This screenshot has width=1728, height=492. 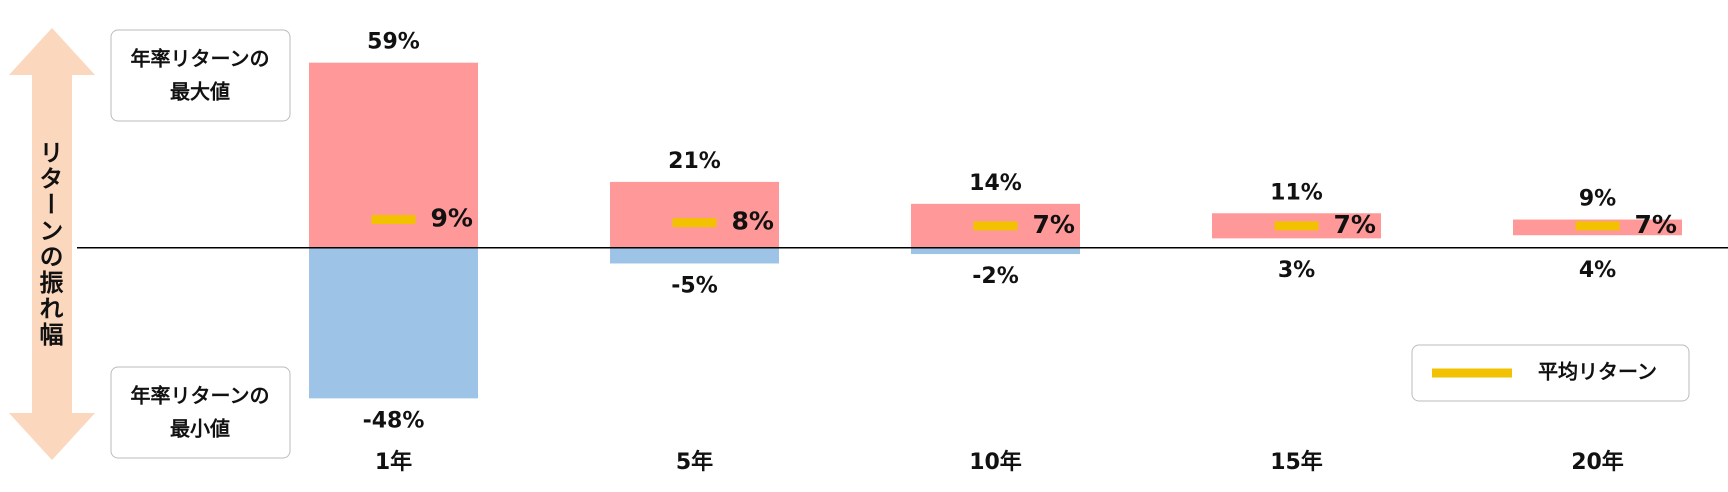 I want to click on y-axis-label: リターンの振れ幅, so click(x=49, y=244).